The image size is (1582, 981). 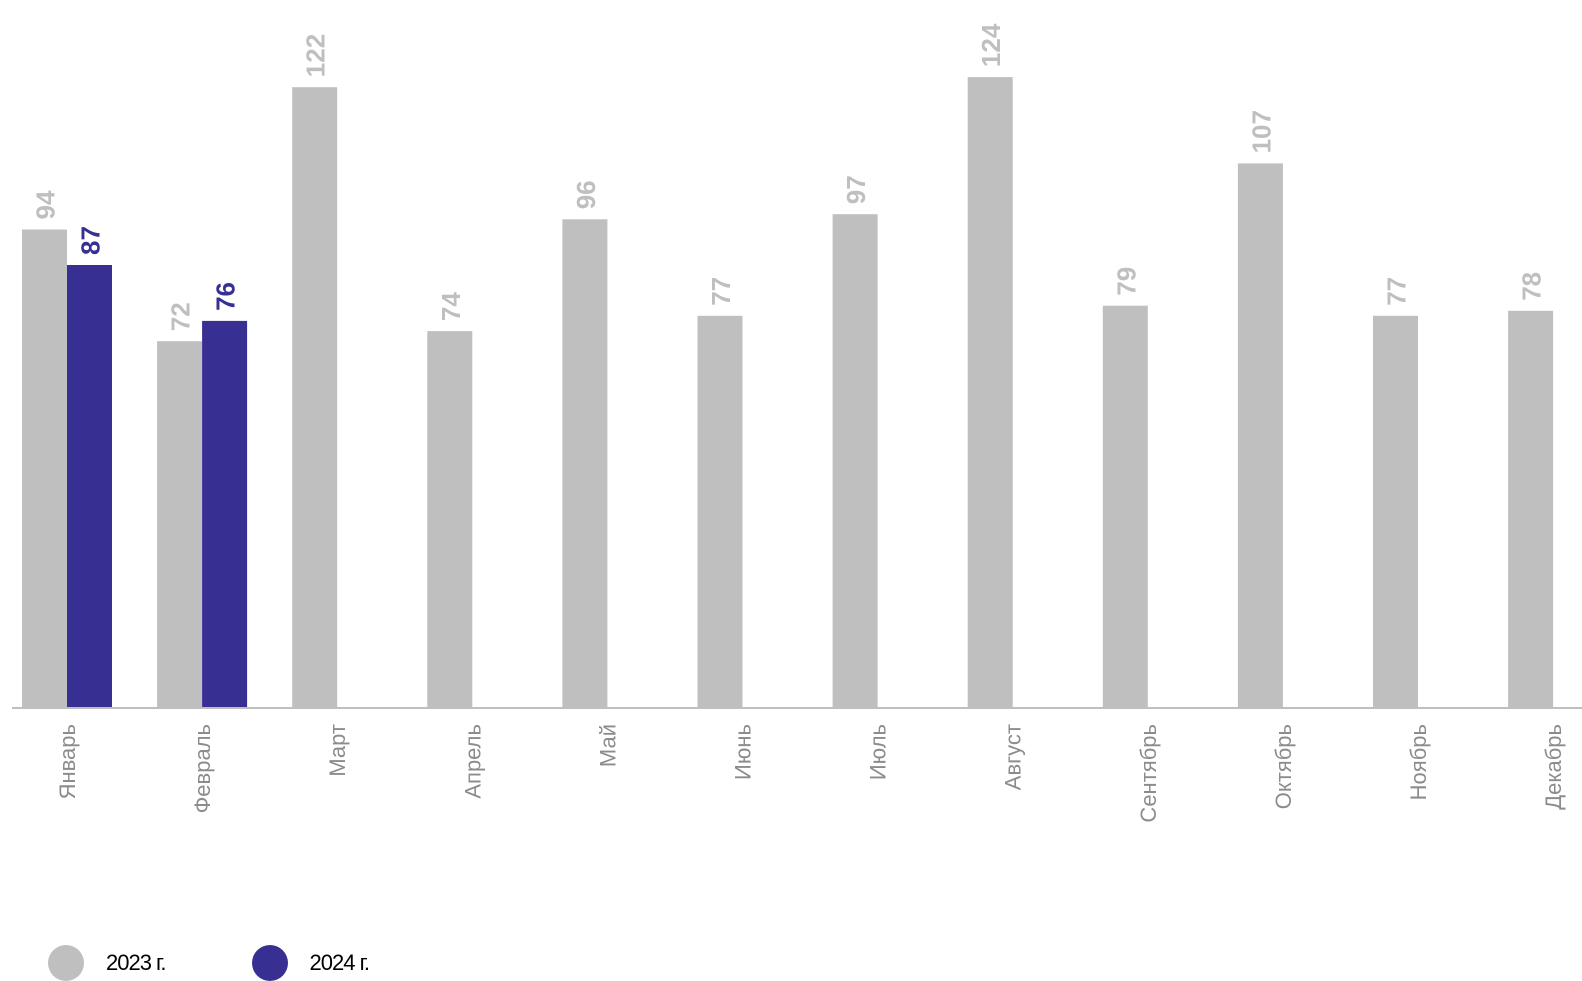 I want to click on value-label-2024-1: 87, so click(x=91, y=240).